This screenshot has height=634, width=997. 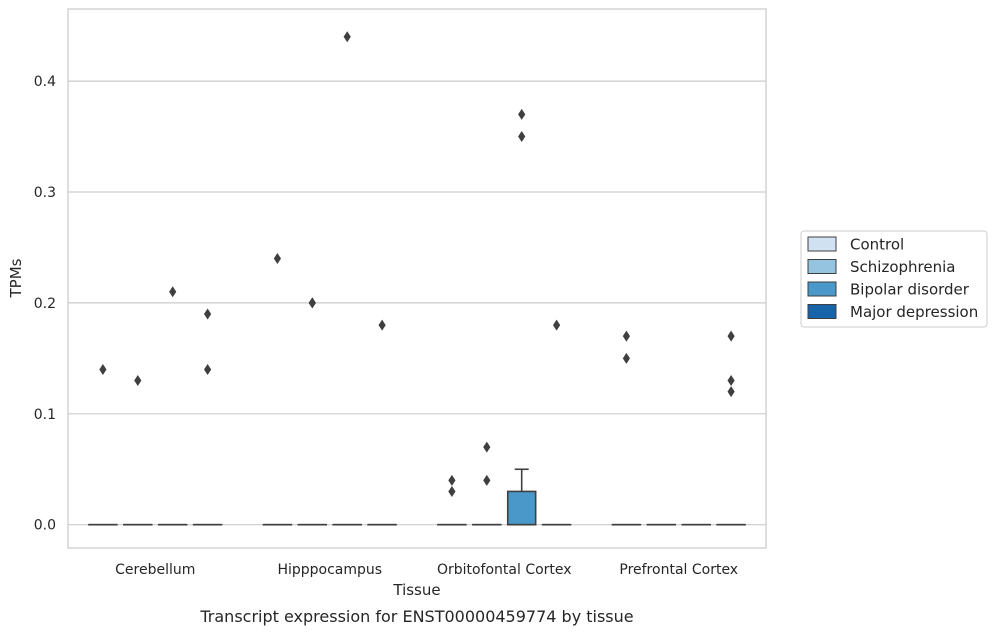 I want to click on legend-frame, so click(x=894, y=279).